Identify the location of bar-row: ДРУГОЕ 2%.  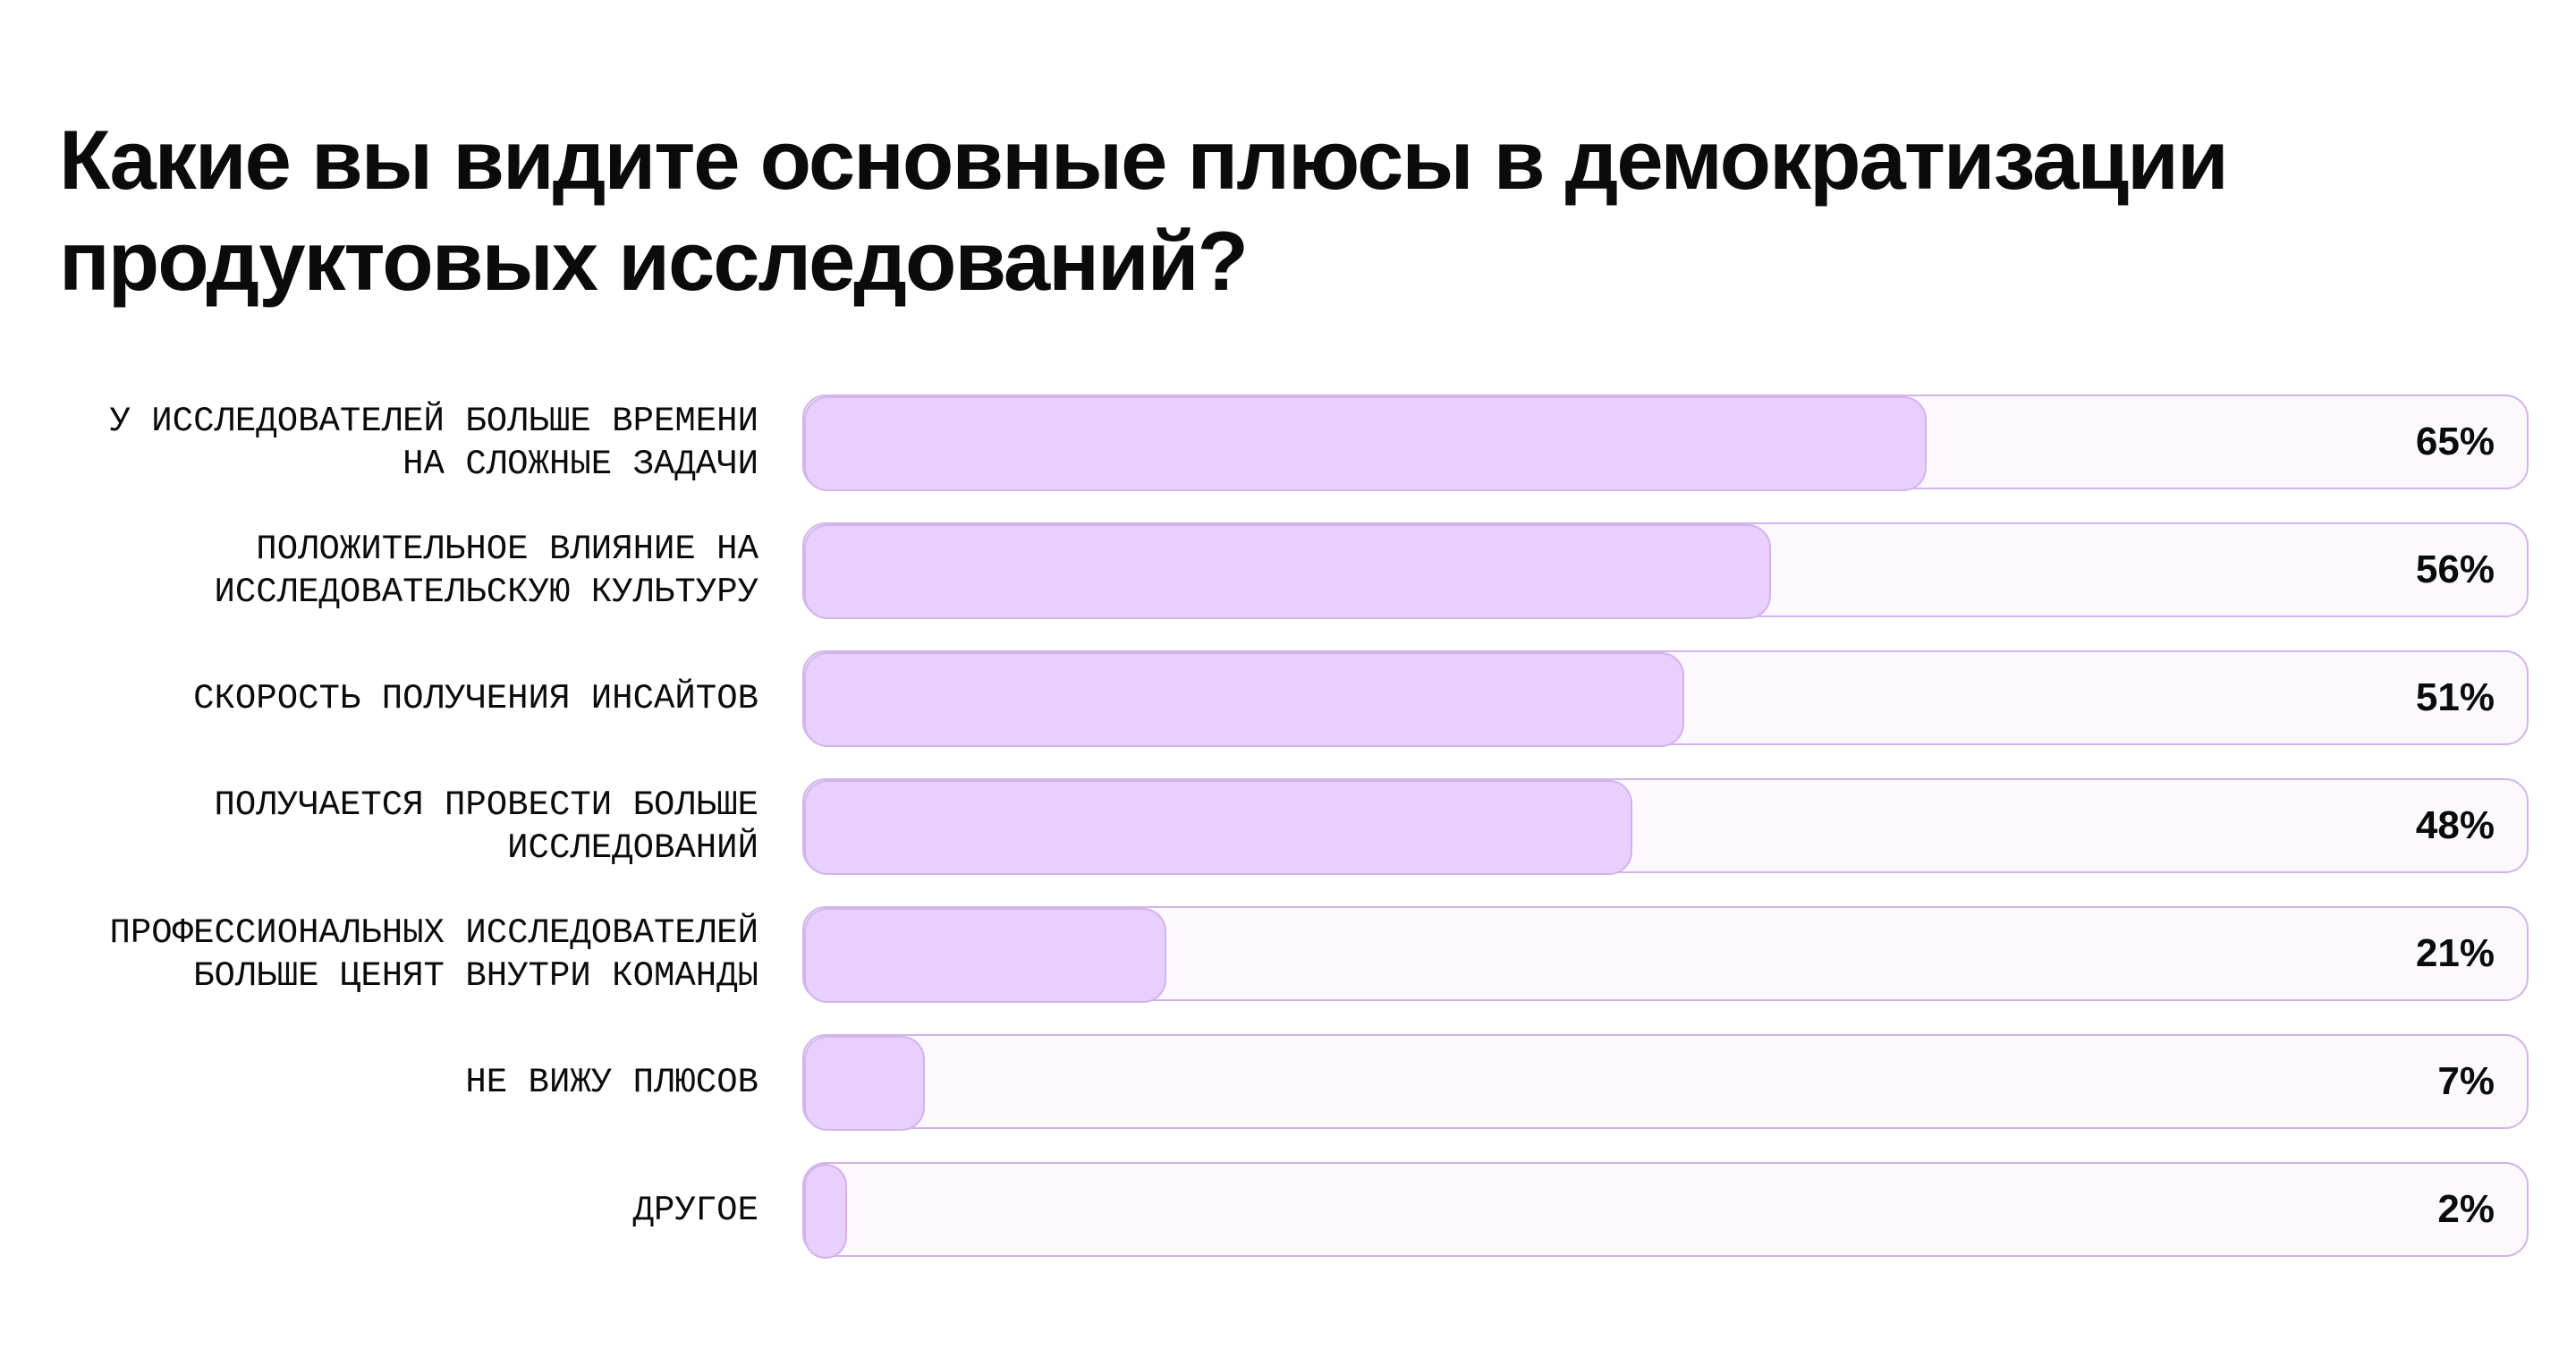
(1288, 1210).